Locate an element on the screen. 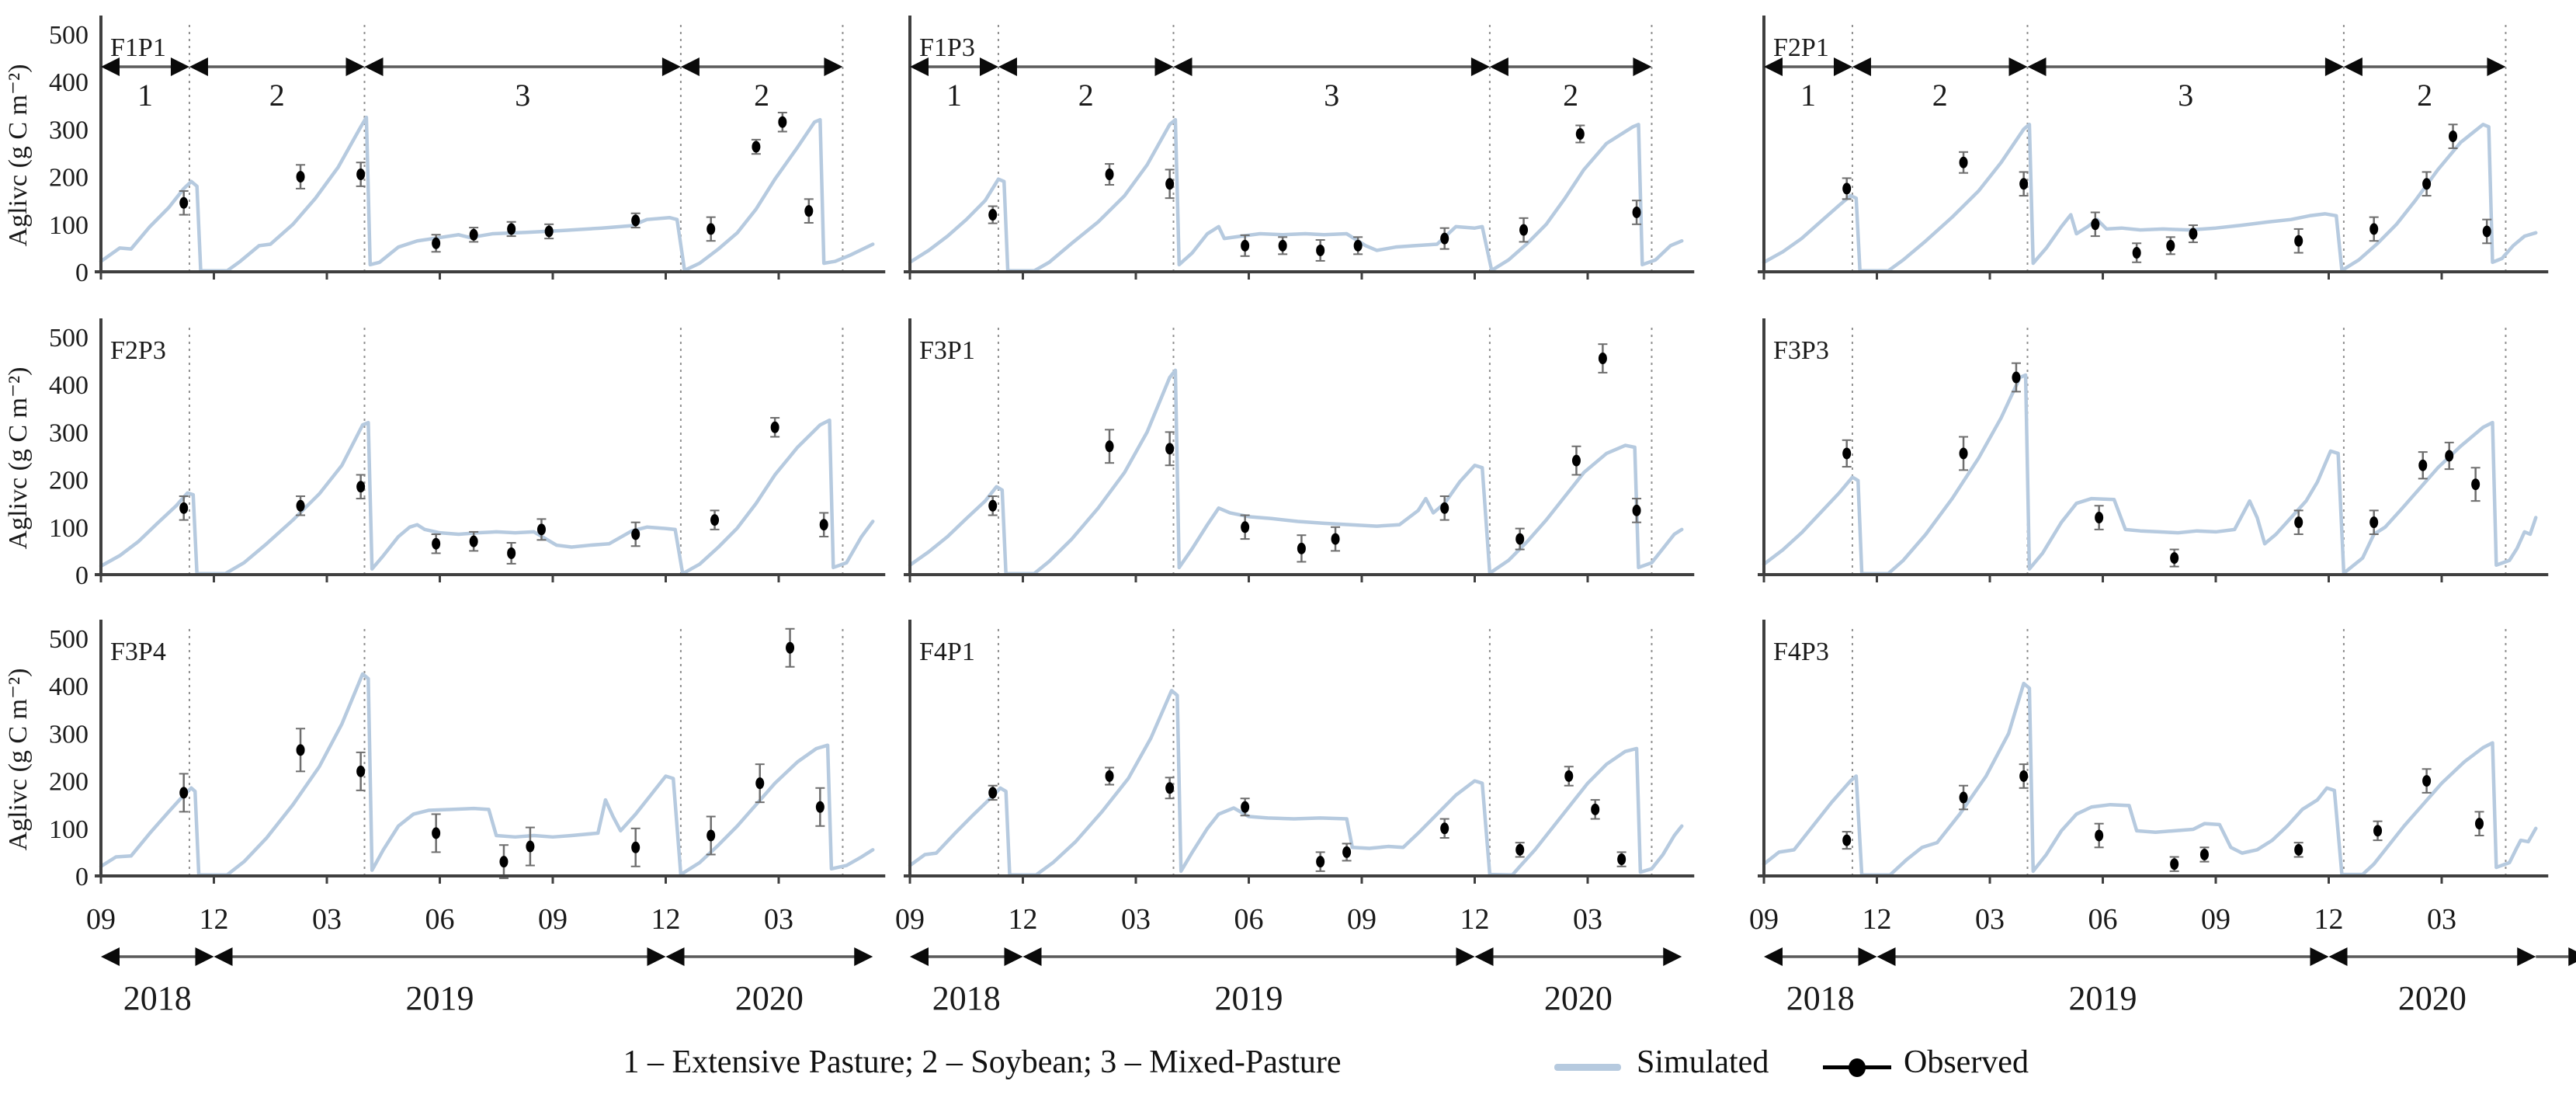 The width and height of the screenshot is (2576, 1105). year-2019-col3-label: 2019 is located at coordinates (2103, 998).